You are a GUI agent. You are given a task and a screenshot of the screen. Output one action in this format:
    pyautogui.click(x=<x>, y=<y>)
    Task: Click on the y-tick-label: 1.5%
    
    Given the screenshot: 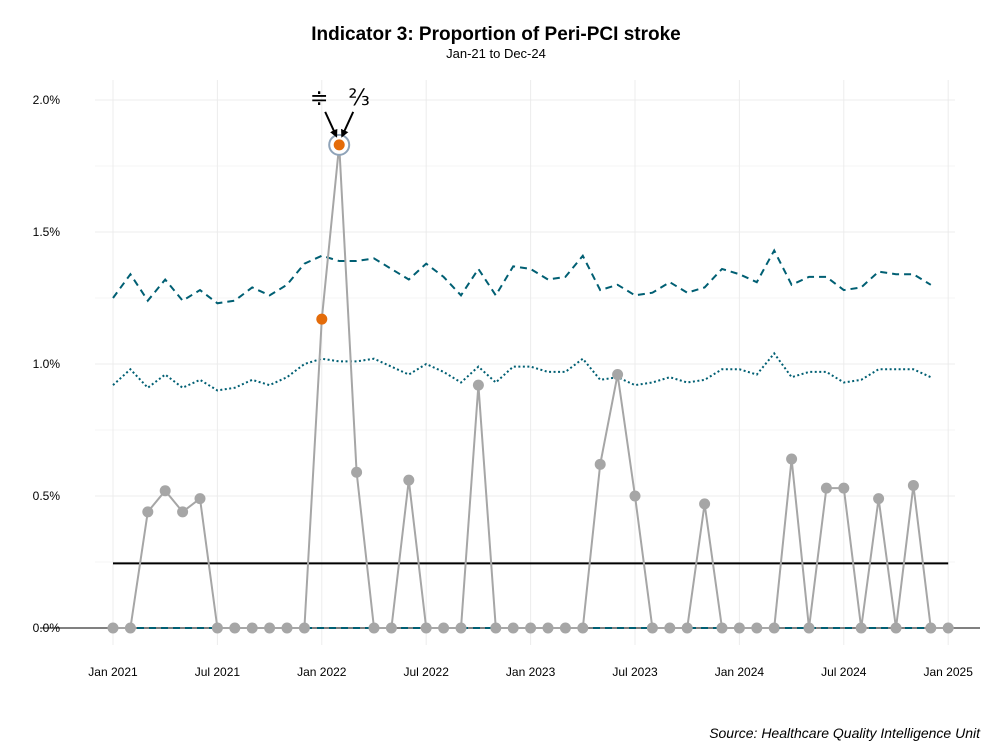 What is the action you would take?
    pyautogui.click(x=47, y=232)
    